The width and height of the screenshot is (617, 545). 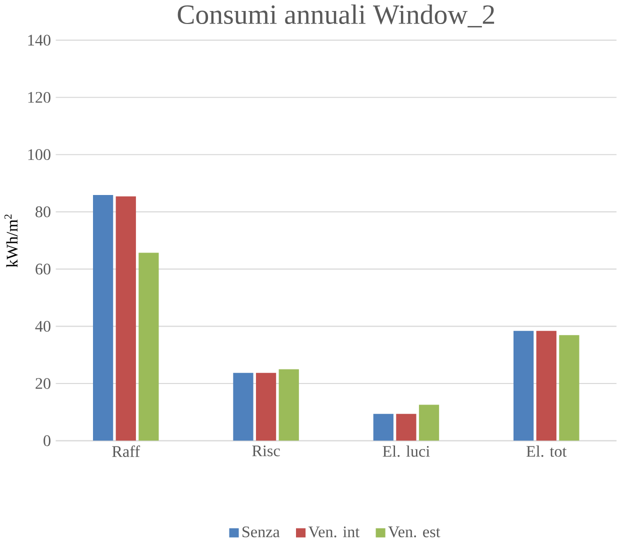 I want to click on y-tick-label: 0, so click(x=47, y=441).